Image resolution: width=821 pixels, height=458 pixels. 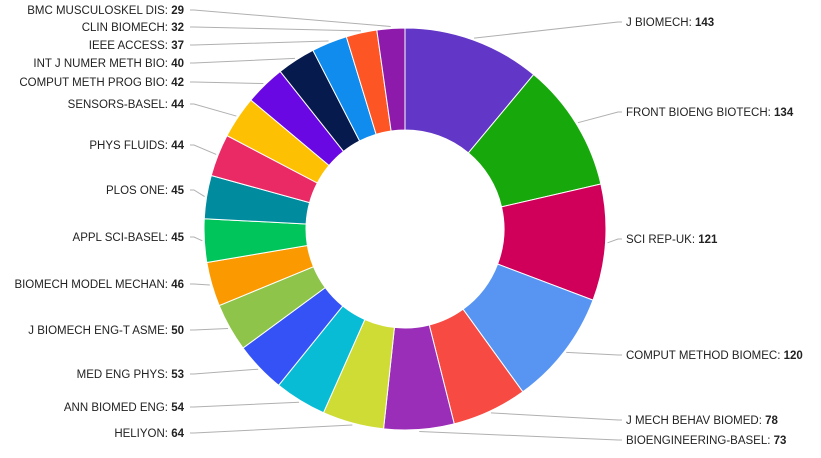 I want to click on label-j-biomech-eng-t-asme: J BIOMECH ENG-T ASME: 50, so click(x=106, y=331).